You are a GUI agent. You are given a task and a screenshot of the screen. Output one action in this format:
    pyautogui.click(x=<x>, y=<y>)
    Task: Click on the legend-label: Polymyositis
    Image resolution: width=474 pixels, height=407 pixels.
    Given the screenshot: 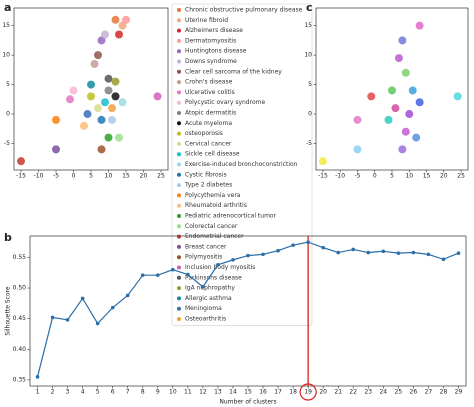 What is the action you would take?
    pyautogui.click(x=203, y=257)
    